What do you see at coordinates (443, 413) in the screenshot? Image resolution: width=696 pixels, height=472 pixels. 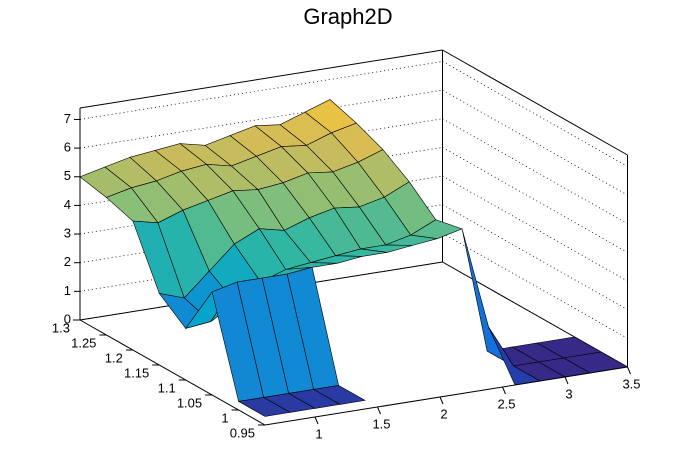 I see `x-tick-label: 2` at bounding box center [443, 413].